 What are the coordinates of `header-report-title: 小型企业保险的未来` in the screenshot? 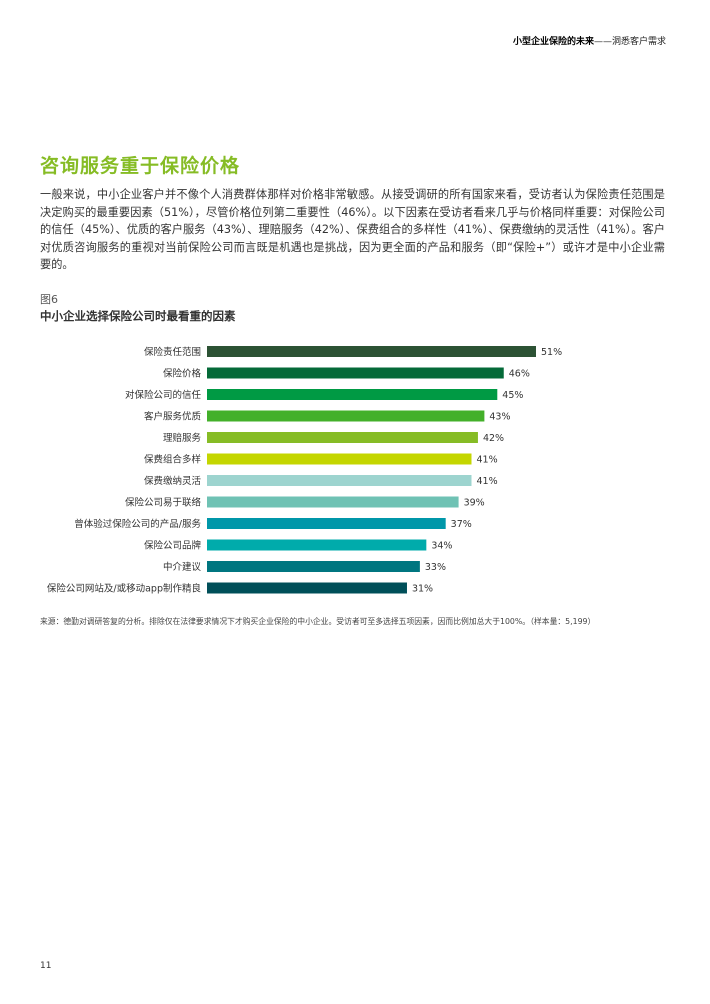 It's located at (553, 42).